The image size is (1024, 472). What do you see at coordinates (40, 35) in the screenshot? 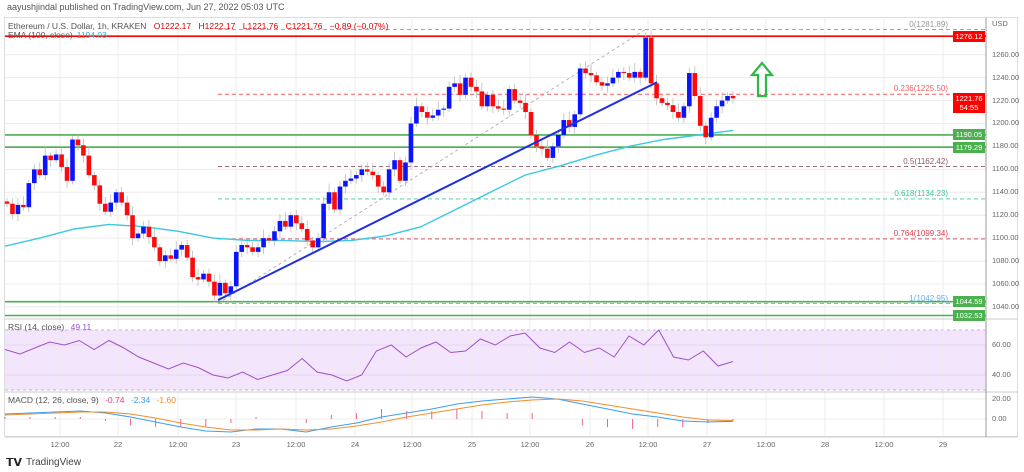
I see `ema-label: EMA (100, close)` at bounding box center [40, 35].